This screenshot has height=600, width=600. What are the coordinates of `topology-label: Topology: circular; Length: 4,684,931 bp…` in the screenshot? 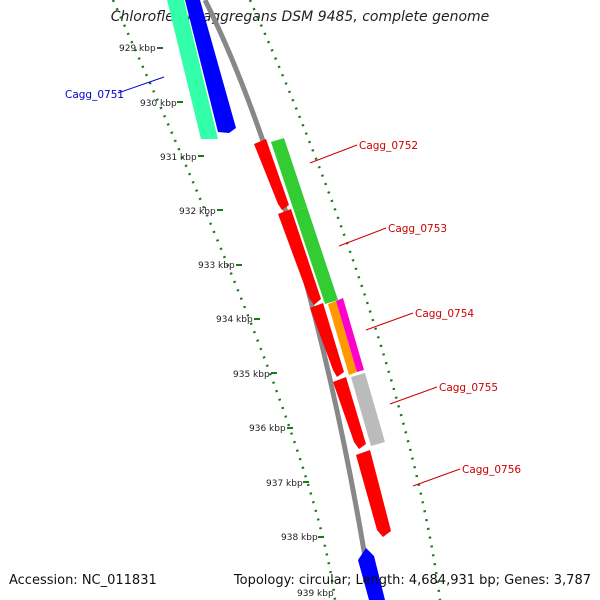 It's located at (412, 580).